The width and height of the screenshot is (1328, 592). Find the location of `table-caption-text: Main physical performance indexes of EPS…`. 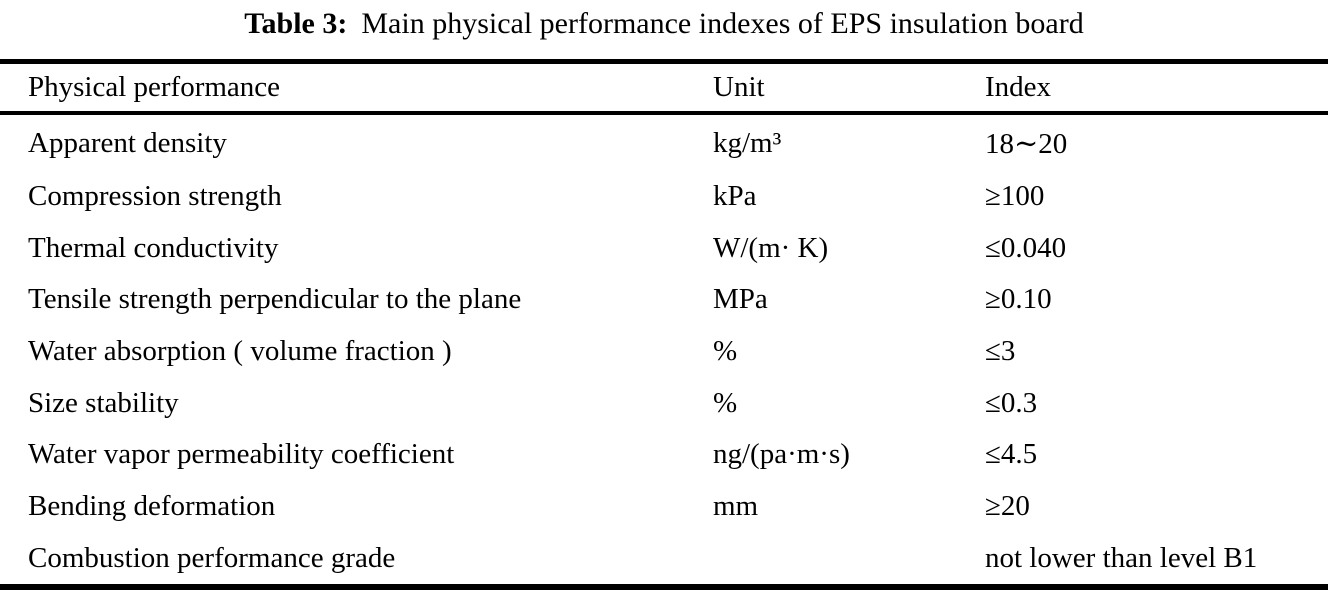

table-caption-text: Main physical performance indexes of EPS… is located at coordinates (722, 23).